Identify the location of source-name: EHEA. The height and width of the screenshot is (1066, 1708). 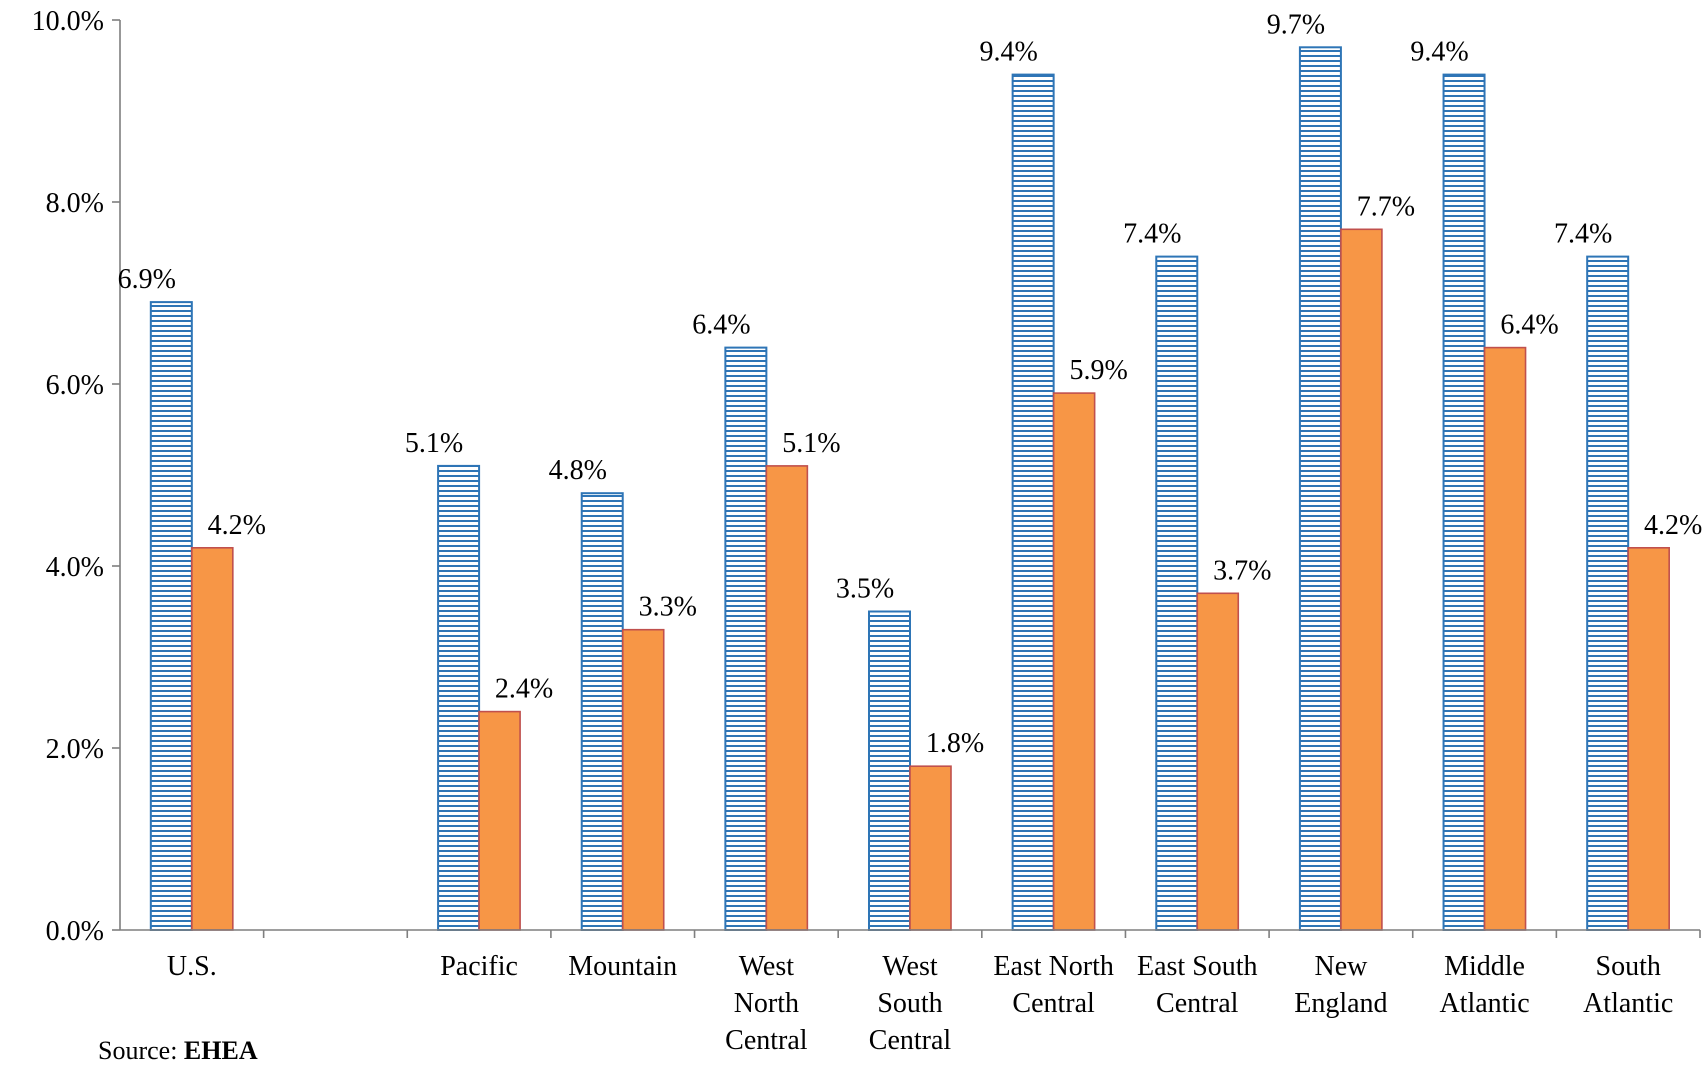
(220, 1050).